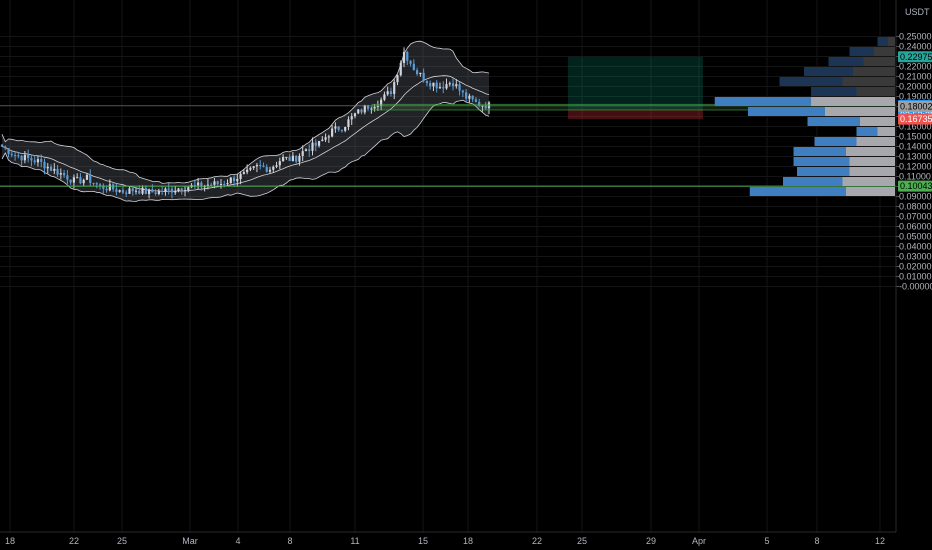 Image resolution: width=932 pixels, height=550 pixels. What do you see at coordinates (915, 119) in the screenshot?
I see `price-tag` at bounding box center [915, 119].